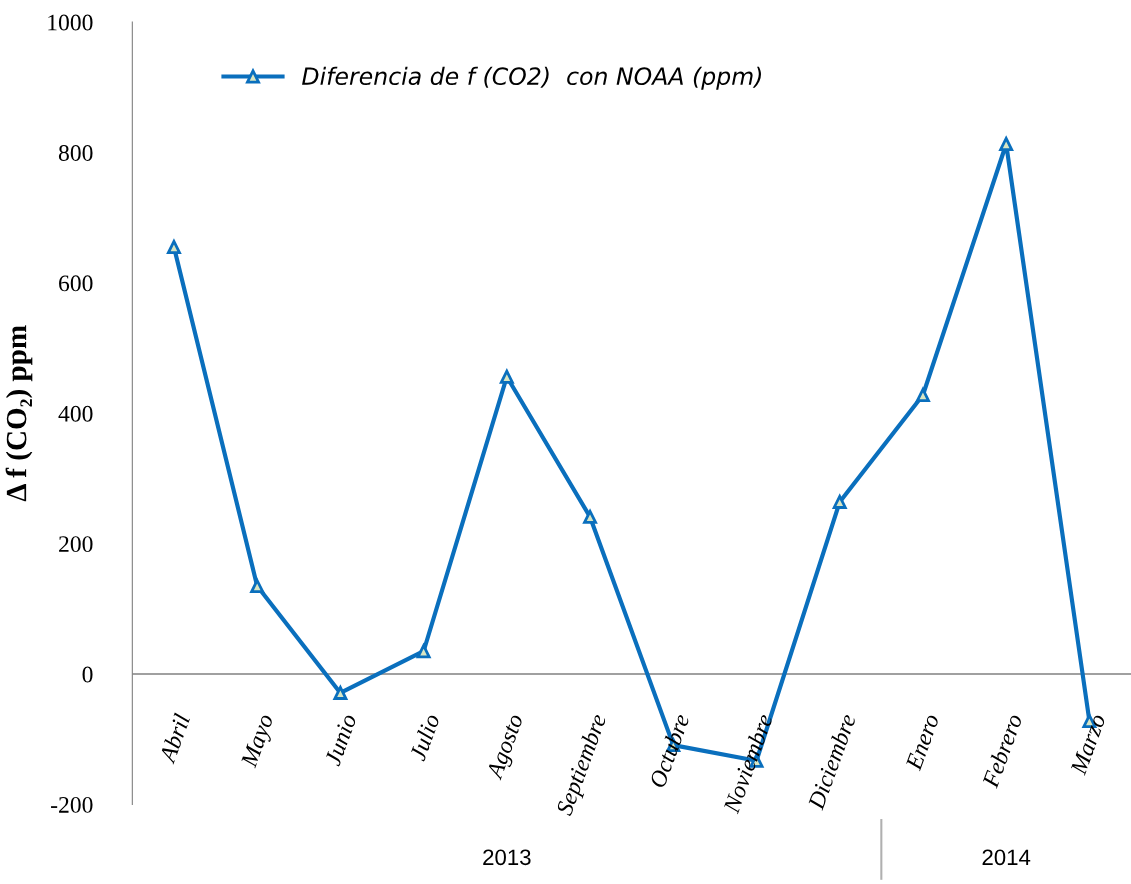  What do you see at coordinates (531, 78) in the screenshot?
I see `legend-label: Diferencia de f (CO2) con NOAA (ppm)` at bounding box center [531, 78].